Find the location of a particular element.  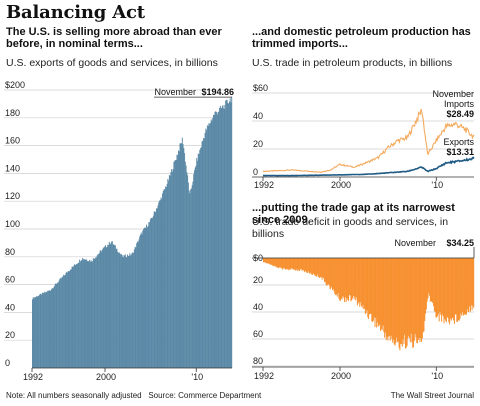

annotation-label: November is located at coordinates (415, 243).